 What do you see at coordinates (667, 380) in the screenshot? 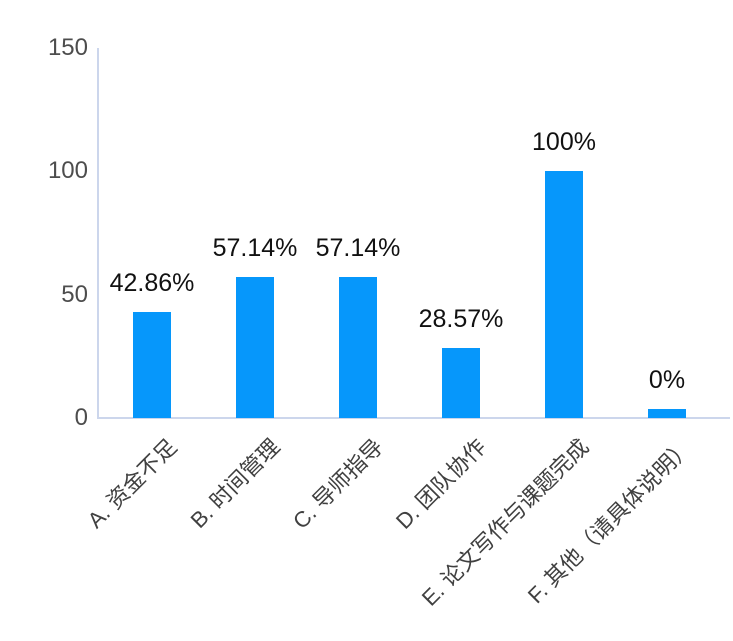
I see `bar-data-label: 0%` at bounding box center [667, 380].